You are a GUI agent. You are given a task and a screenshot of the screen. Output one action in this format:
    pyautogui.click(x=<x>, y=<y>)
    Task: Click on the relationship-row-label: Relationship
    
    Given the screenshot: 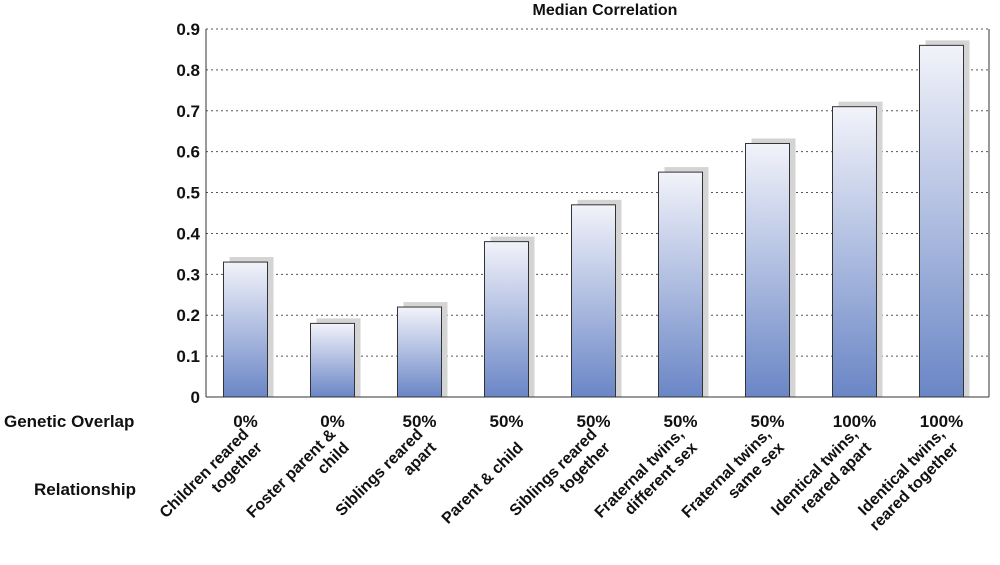 What is the action you would take?
    pyautogui.click(x=85, y=489)
    